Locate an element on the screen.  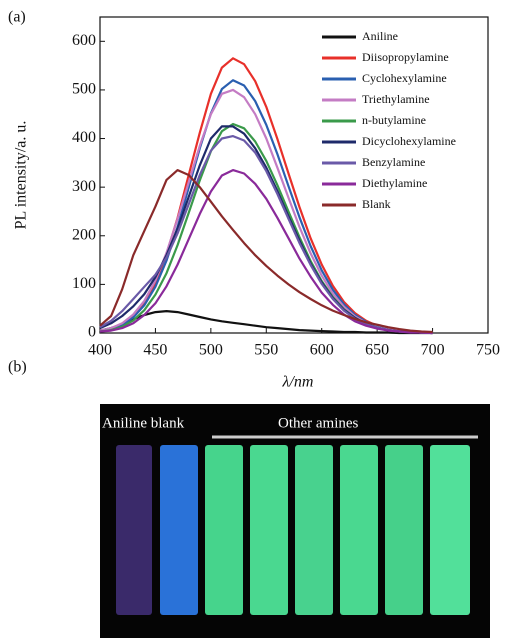
y-tick-label: 200 is located at coordinates (84, 234).